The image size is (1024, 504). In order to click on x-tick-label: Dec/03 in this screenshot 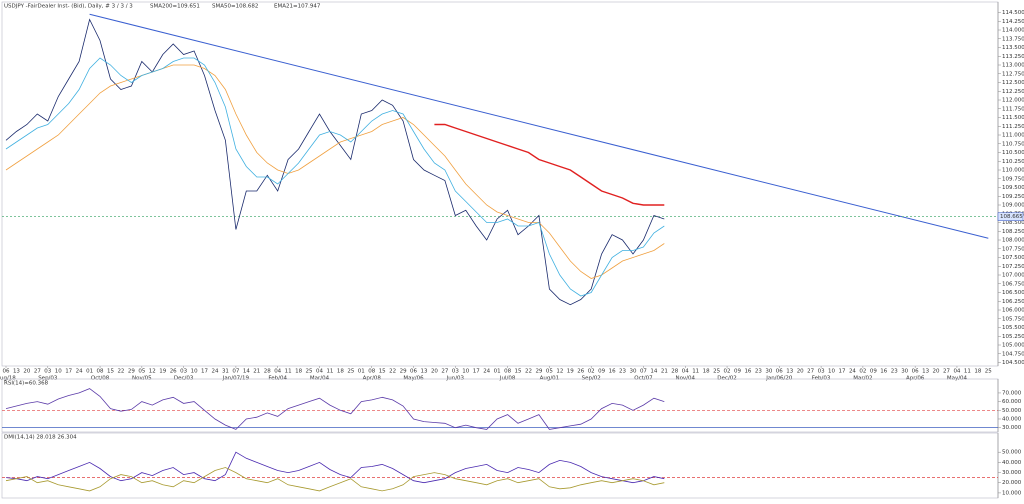, I will do `click(184, 379)`.